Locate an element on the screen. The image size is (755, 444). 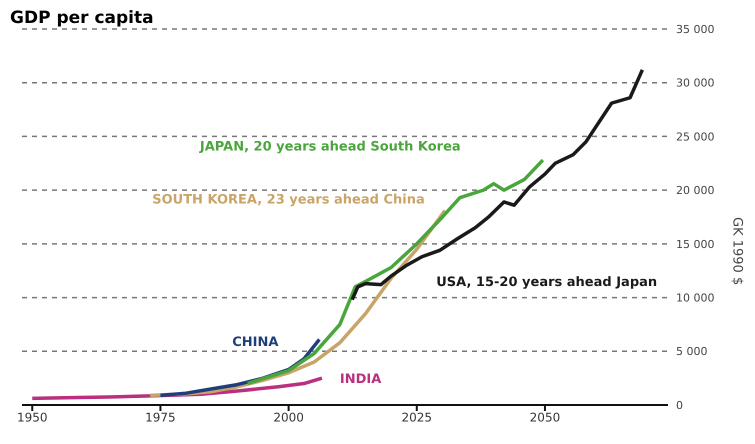
x-tick-label: 1975 is located at coordinates (160, 417).